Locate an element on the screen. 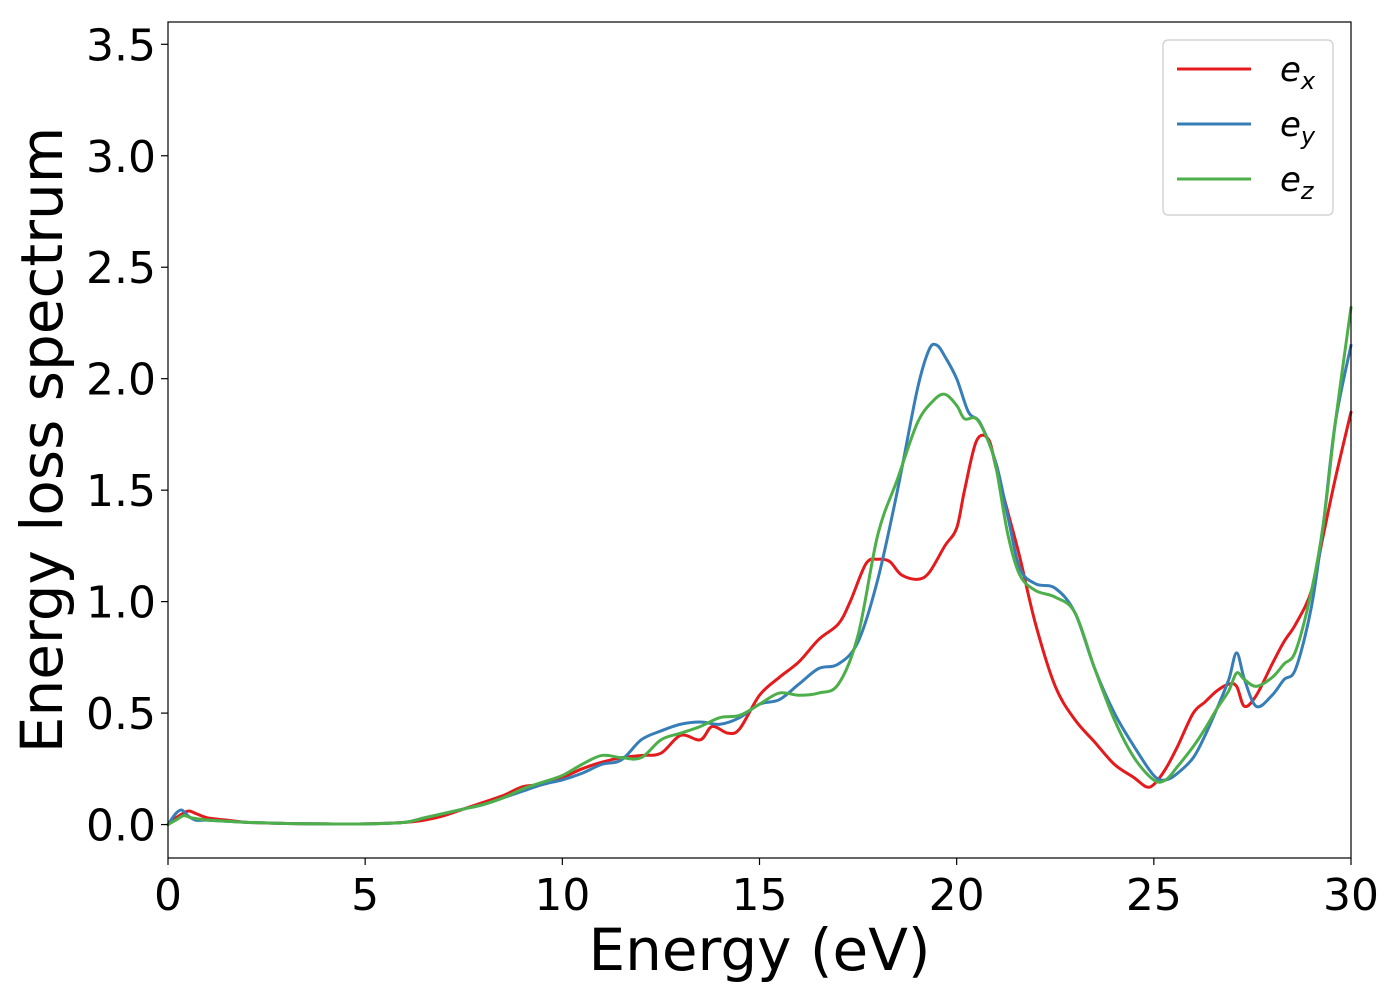  y-tick-label: 1.5 is located at coordinates (121, 491).